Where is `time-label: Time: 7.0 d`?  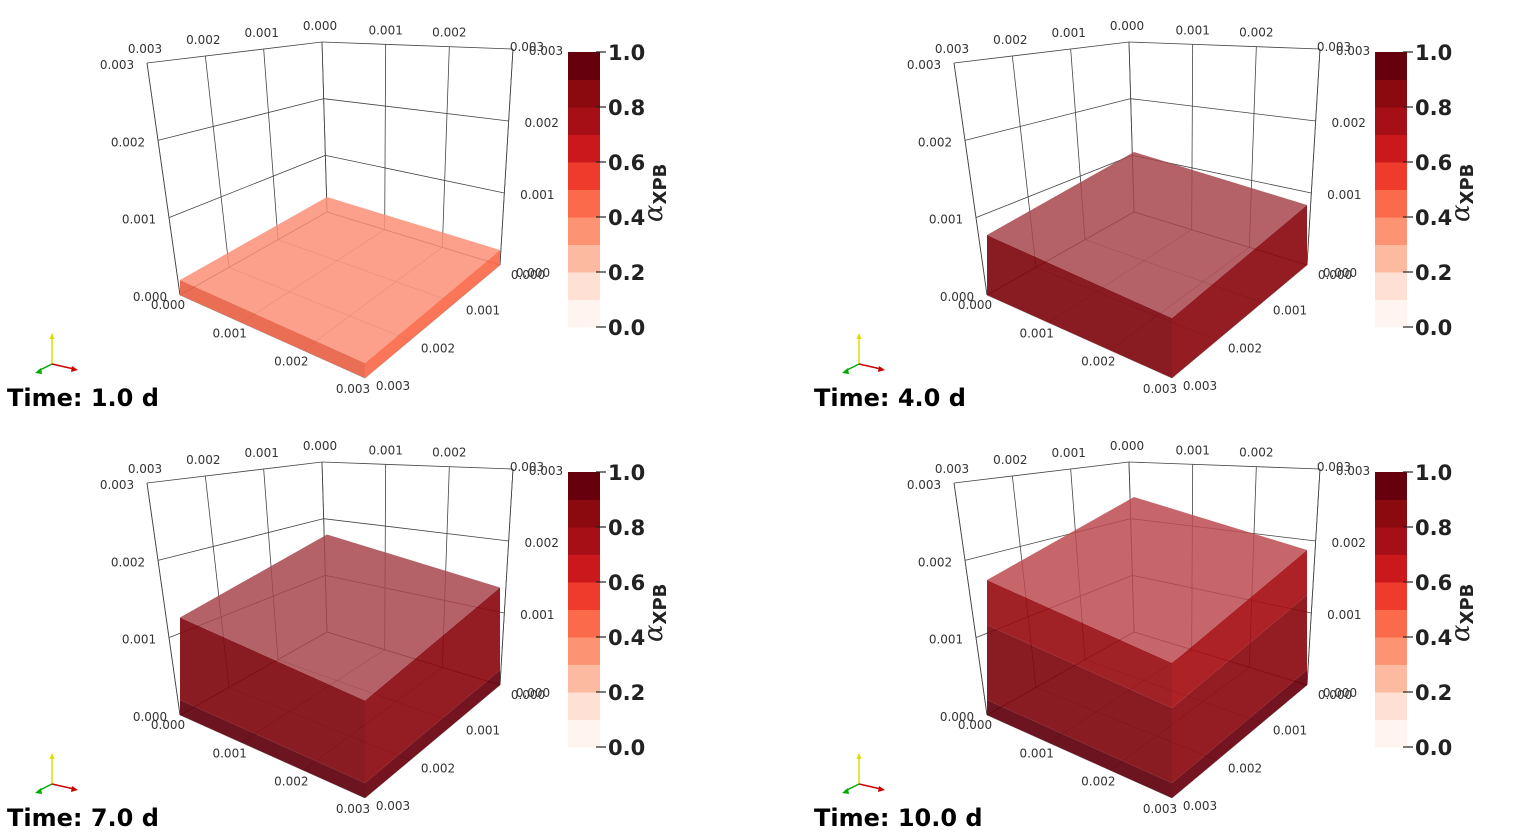 time-label: Time: 7.0 d is located at coordinates (83, 818).